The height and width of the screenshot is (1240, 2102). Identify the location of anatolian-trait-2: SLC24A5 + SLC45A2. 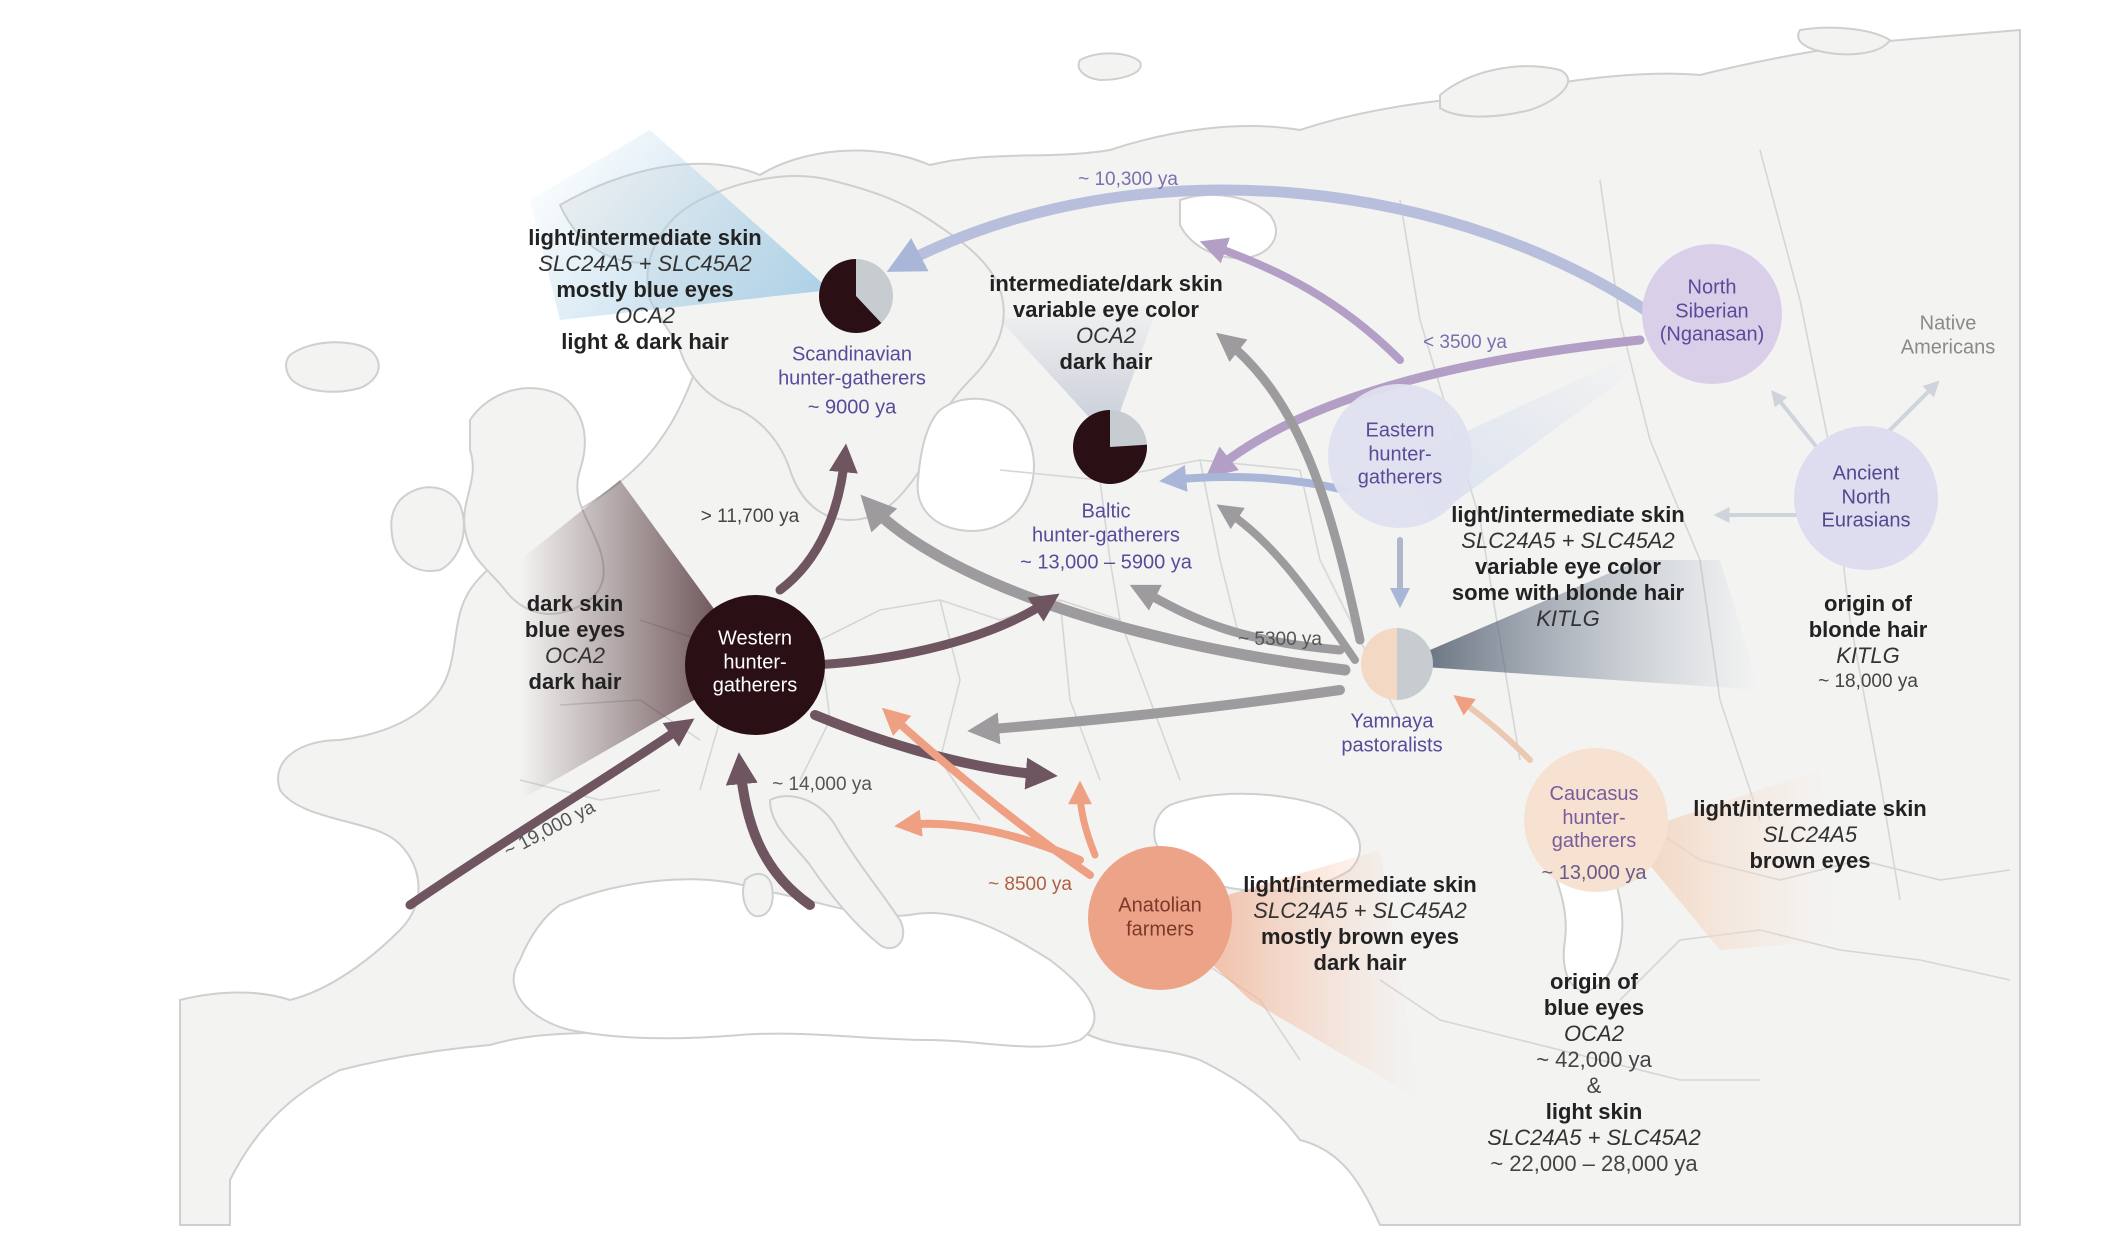
(1360, 911).